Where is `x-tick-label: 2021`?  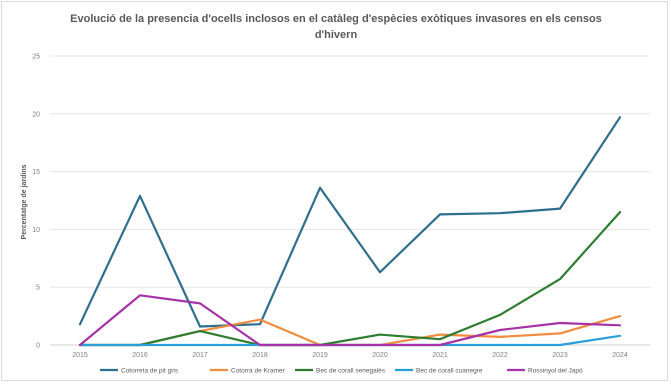
x-tick-label: 2021 is located at coordinates (440, 355).